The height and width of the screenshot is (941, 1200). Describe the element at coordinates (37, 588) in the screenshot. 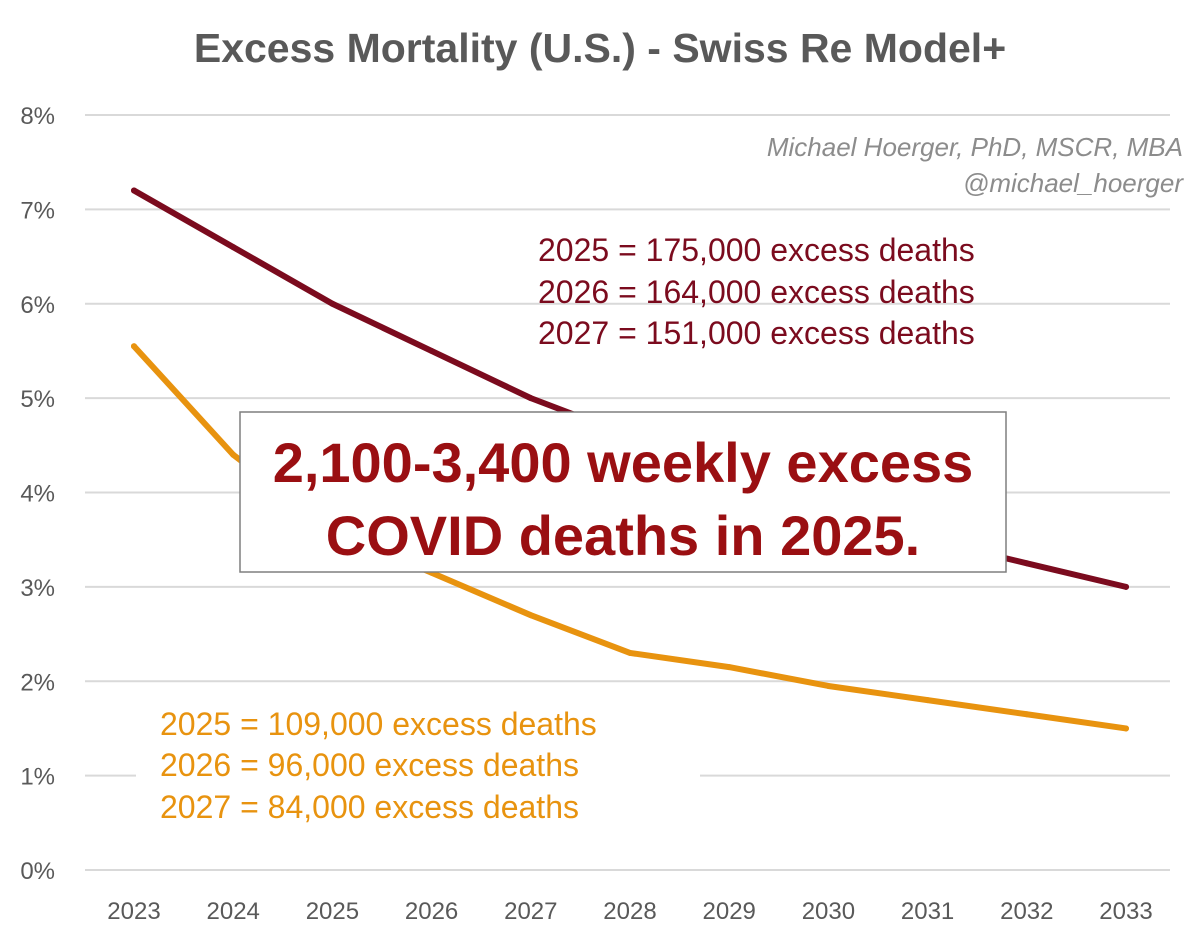

I see `y-tick-label: 3%` at that location.